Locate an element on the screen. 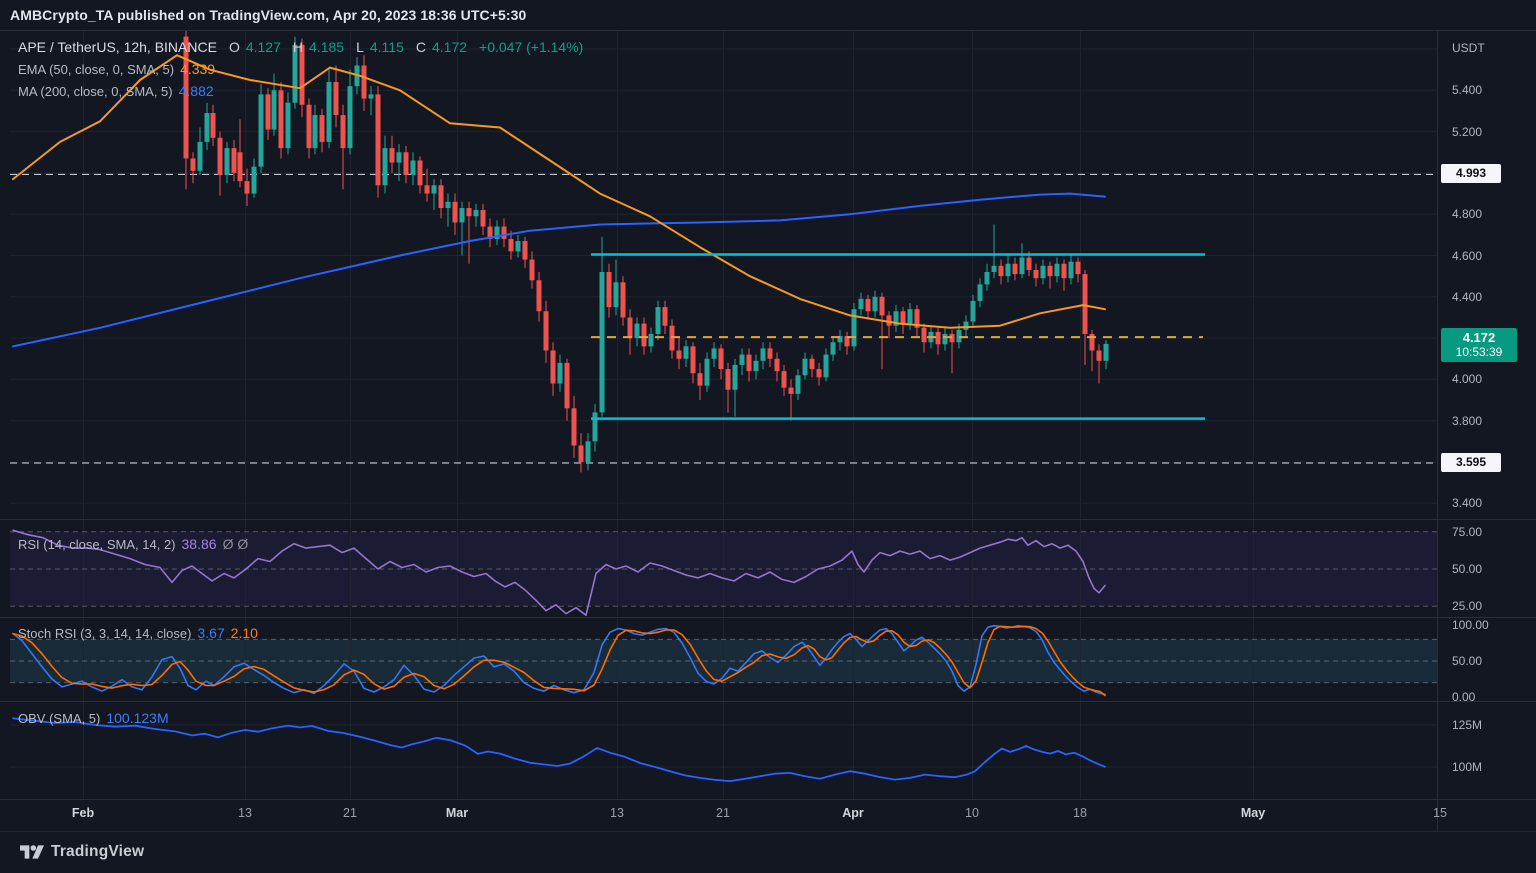 The height and width of the screenshot is (873, 1536). time-tick-month: May is located at coordinates (1253, 813).